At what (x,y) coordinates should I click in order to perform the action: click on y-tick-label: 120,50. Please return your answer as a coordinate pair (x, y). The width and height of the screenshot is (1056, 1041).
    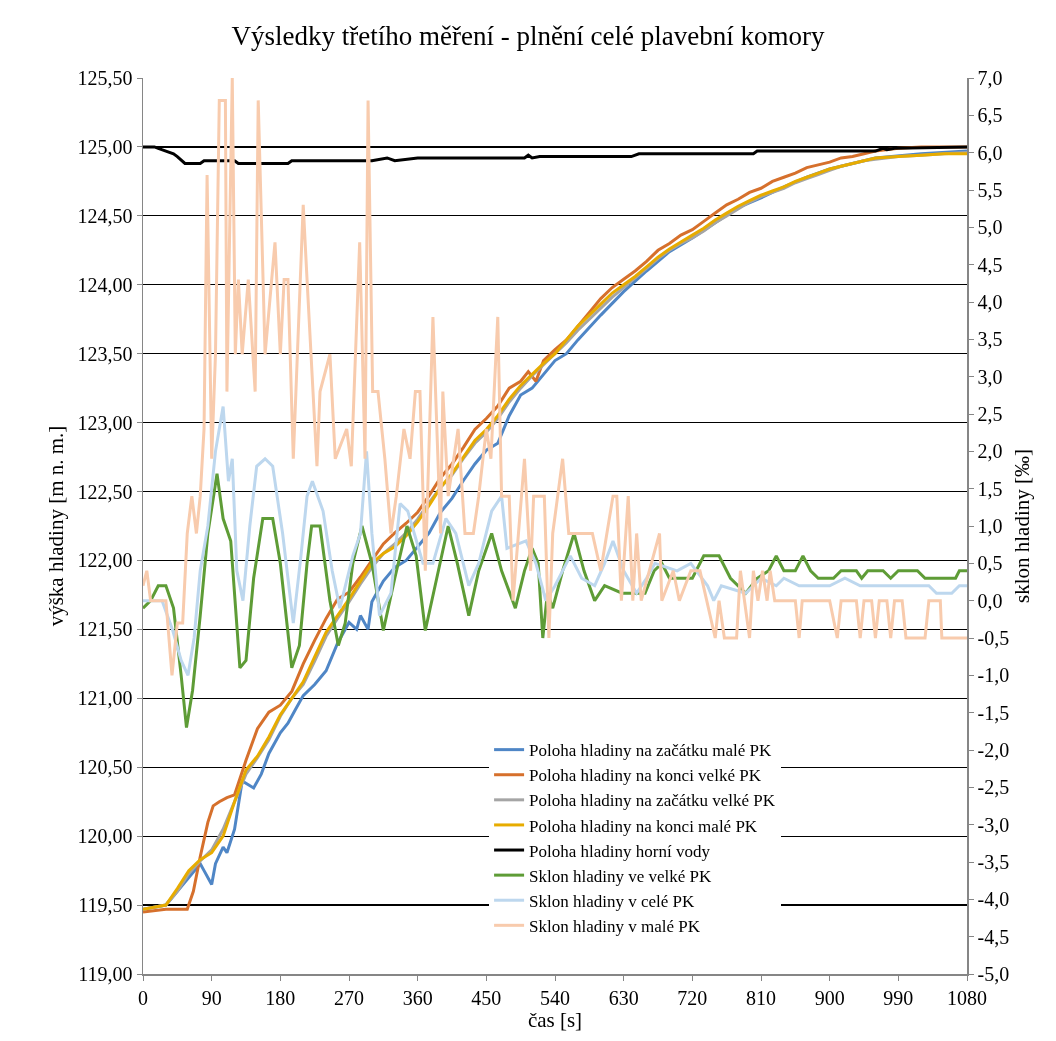
    Looking at the image, I should click on (105, 767).